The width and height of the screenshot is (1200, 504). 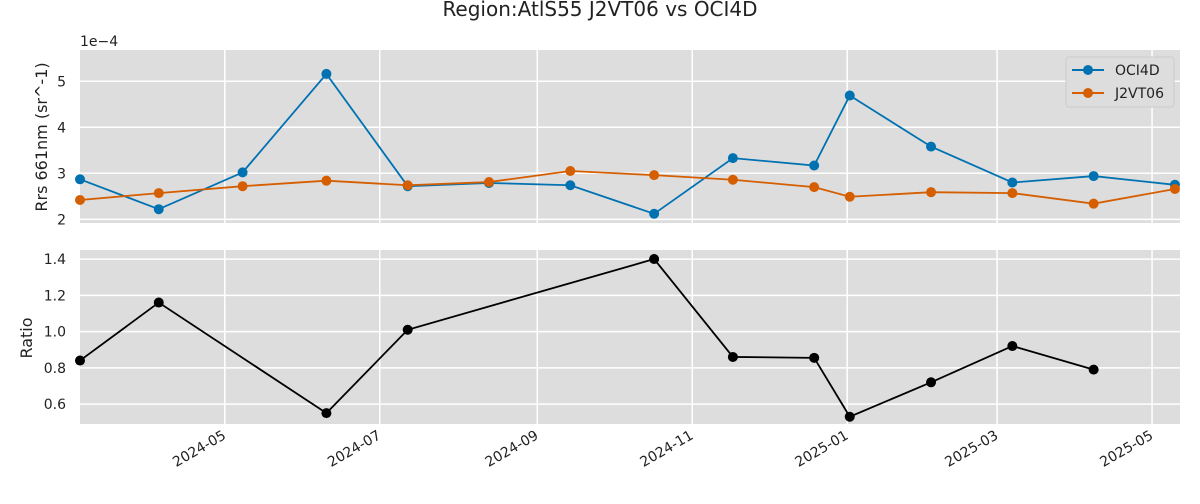 I want to click on x-tick-label: 2024-11, so click(x=667, y=449).